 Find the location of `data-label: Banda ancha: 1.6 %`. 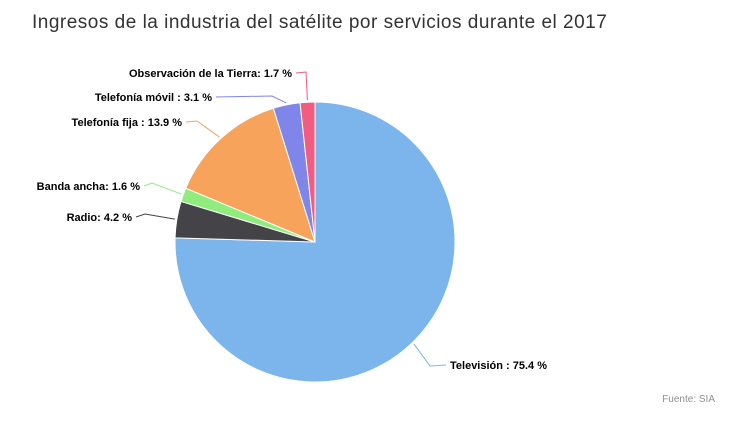

data-label: Banda ancha: 1.6 % is located at coordinates (89, 187).